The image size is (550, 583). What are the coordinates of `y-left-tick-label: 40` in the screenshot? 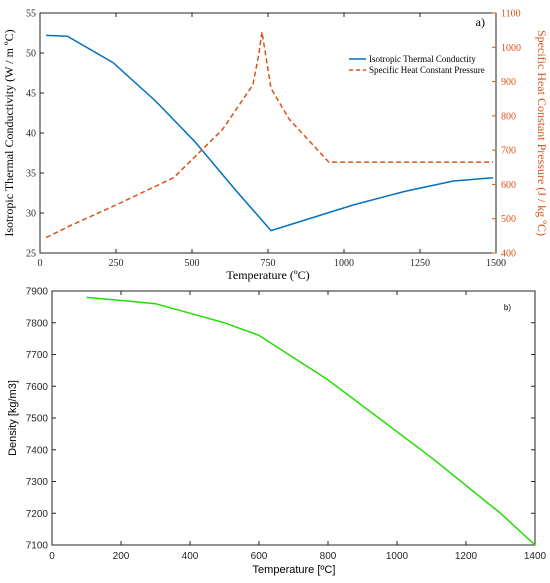 It's located at (31, 134).